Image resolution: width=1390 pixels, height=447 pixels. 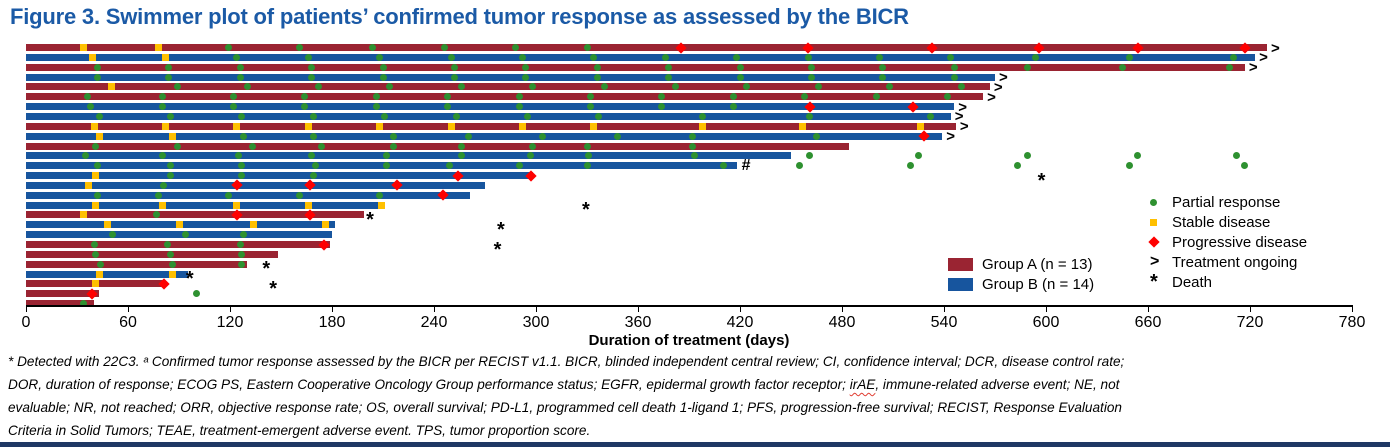 I want to click on pd-legend-marker, so click(x=1154, y=242).